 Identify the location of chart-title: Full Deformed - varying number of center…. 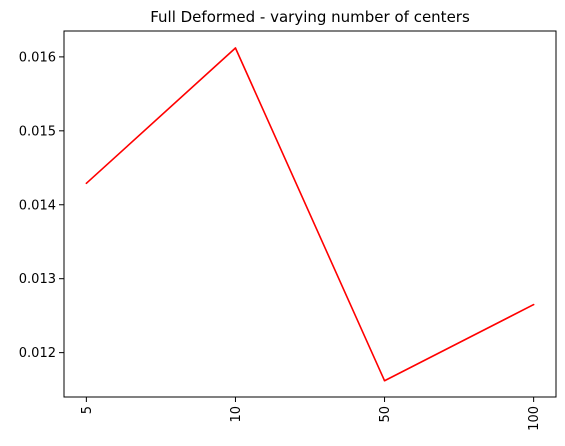
(310, 17).